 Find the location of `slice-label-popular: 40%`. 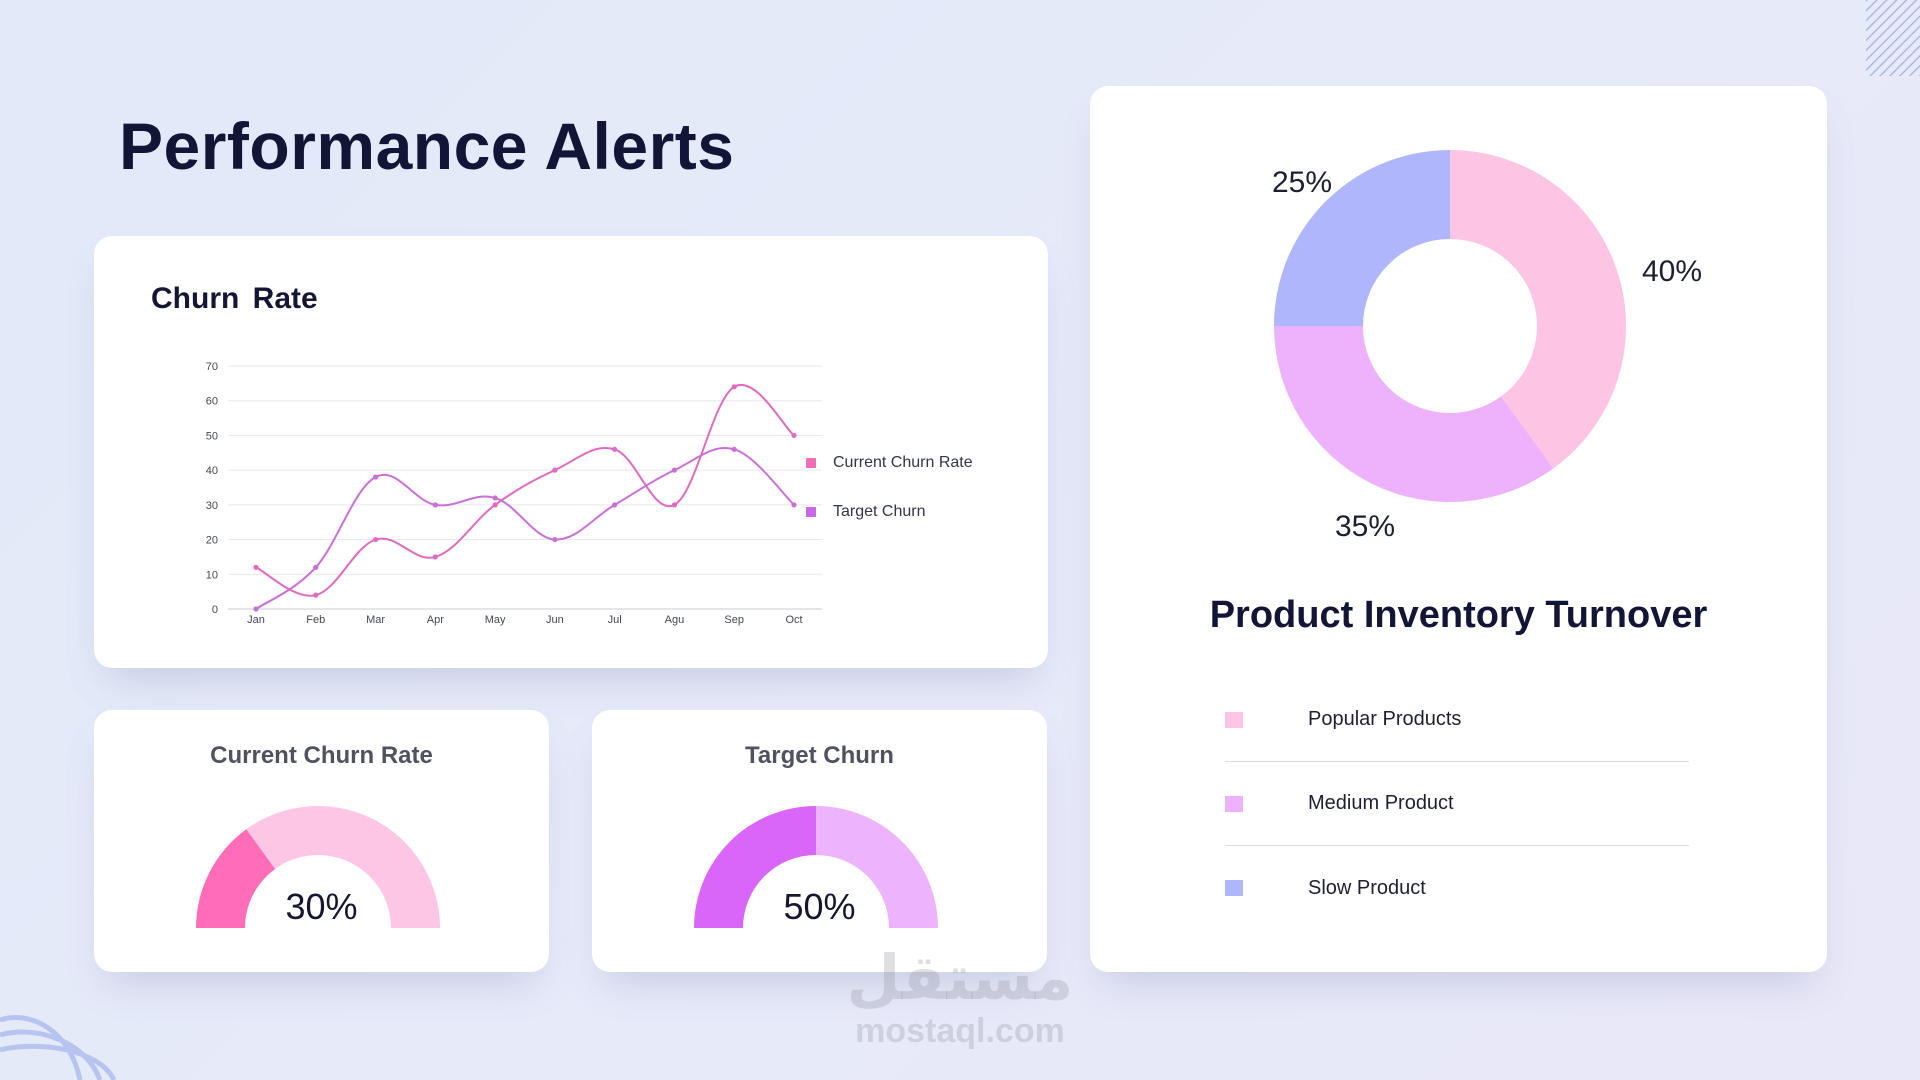

slice-label-popular: 40% is located at coordinates (1672, 271).